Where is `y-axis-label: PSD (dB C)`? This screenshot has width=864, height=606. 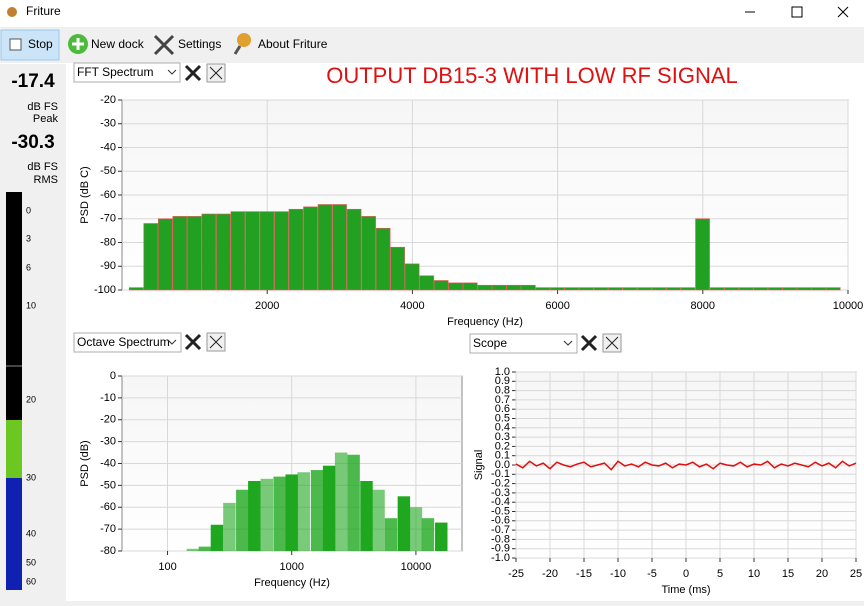
y-axis-label: PSD (dB C) is located at coordinates (85, 194).